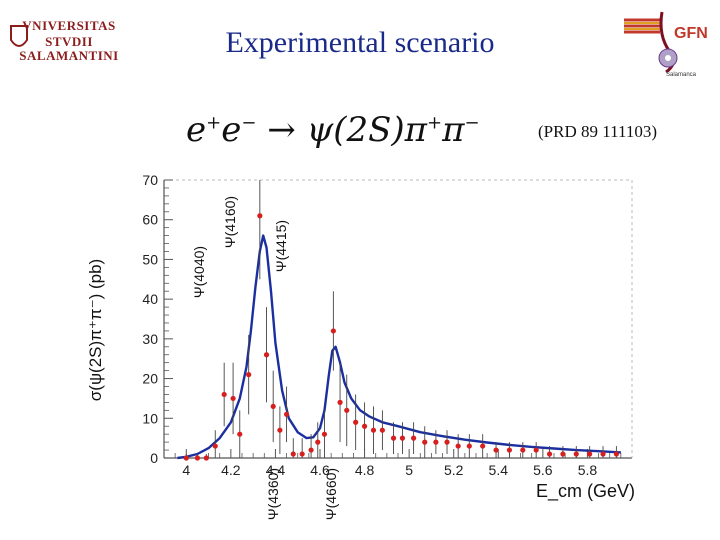 The width and height of the screenshot is (720, 540). Describe the element at coordinates (150, 259) in the screenshot. I see `y-tick-label: 50` at that location.